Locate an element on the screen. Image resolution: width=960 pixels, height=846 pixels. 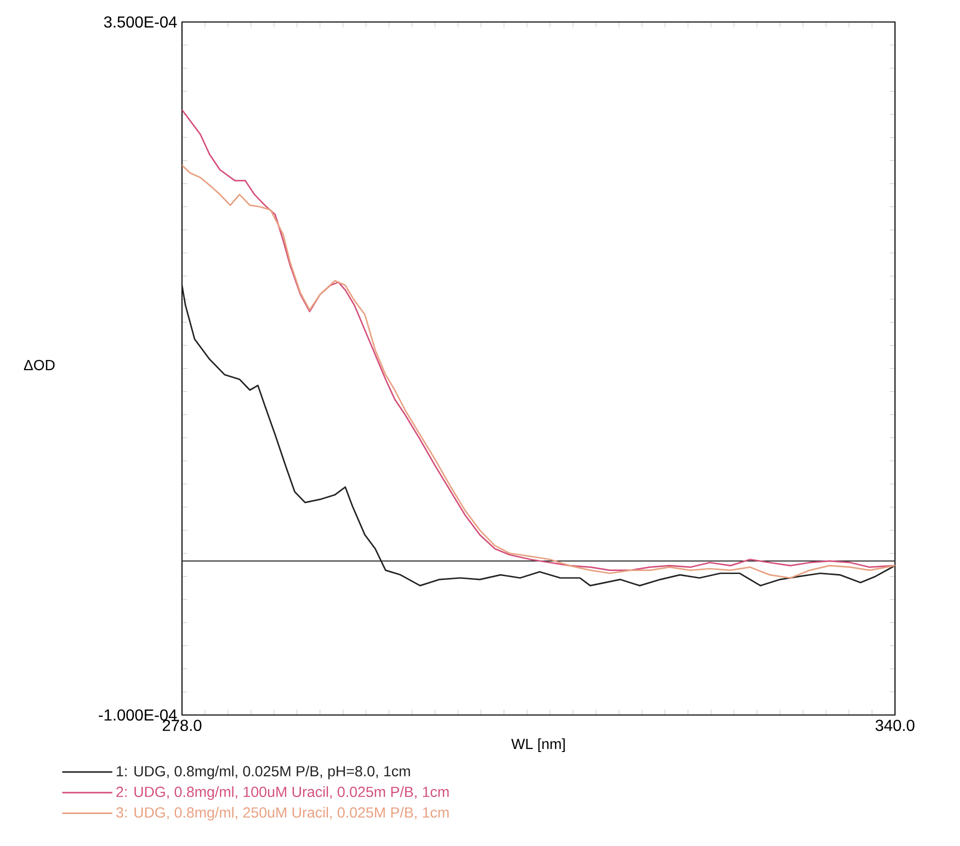
legend-label: 1: UDG, 0.8mg/ml, 0.025M P/B, pH=8.0, 1cm is located at coordinates (263, 773).